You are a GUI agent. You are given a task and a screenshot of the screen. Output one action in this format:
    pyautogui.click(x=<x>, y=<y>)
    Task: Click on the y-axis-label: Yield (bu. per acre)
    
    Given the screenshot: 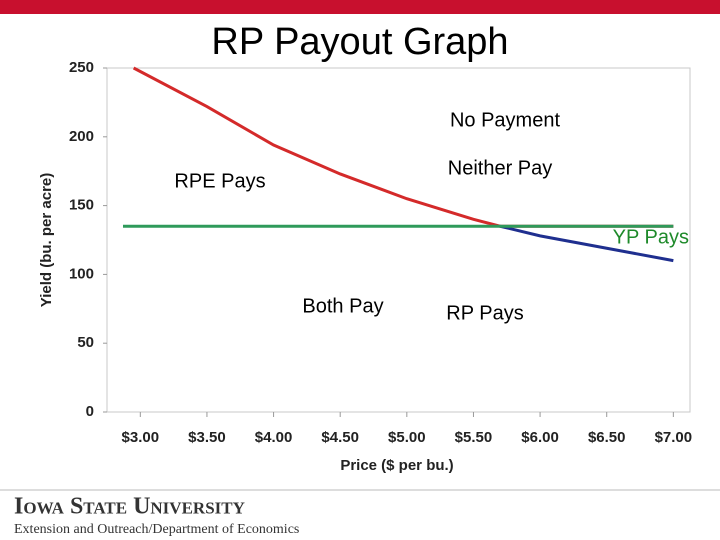 What is the action you would take?
    pyautogui.click(x=46, y=240)
    